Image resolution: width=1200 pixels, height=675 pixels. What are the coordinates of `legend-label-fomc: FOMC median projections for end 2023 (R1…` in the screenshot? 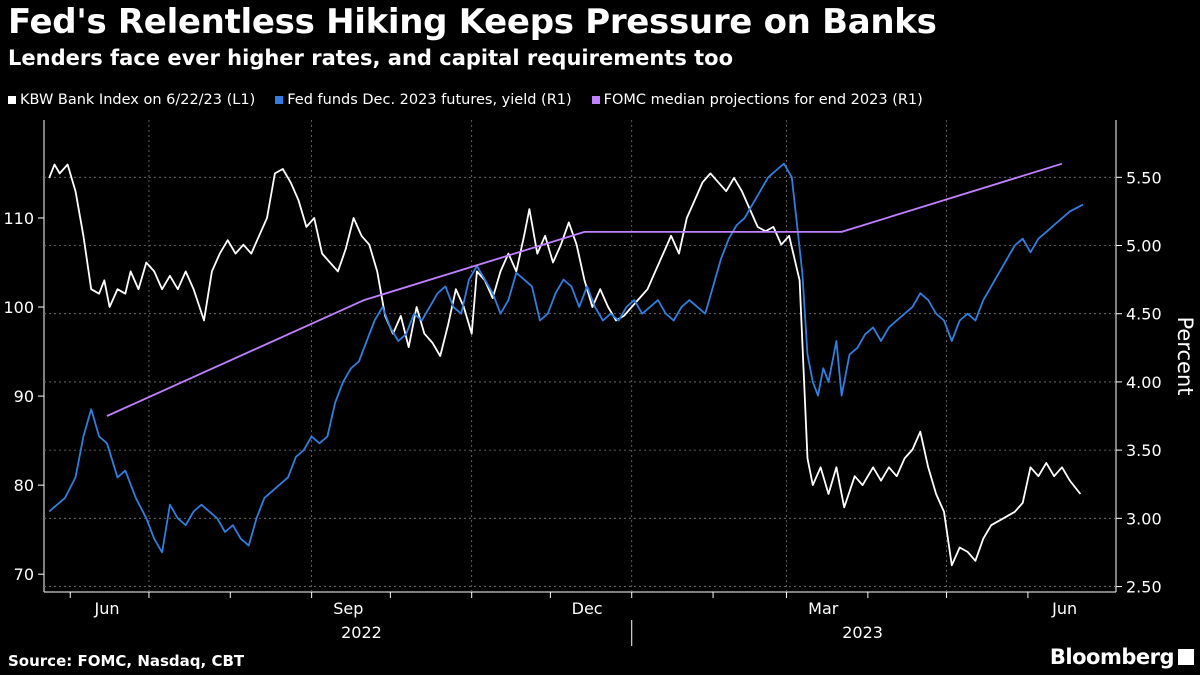 It's located at (763, 100).